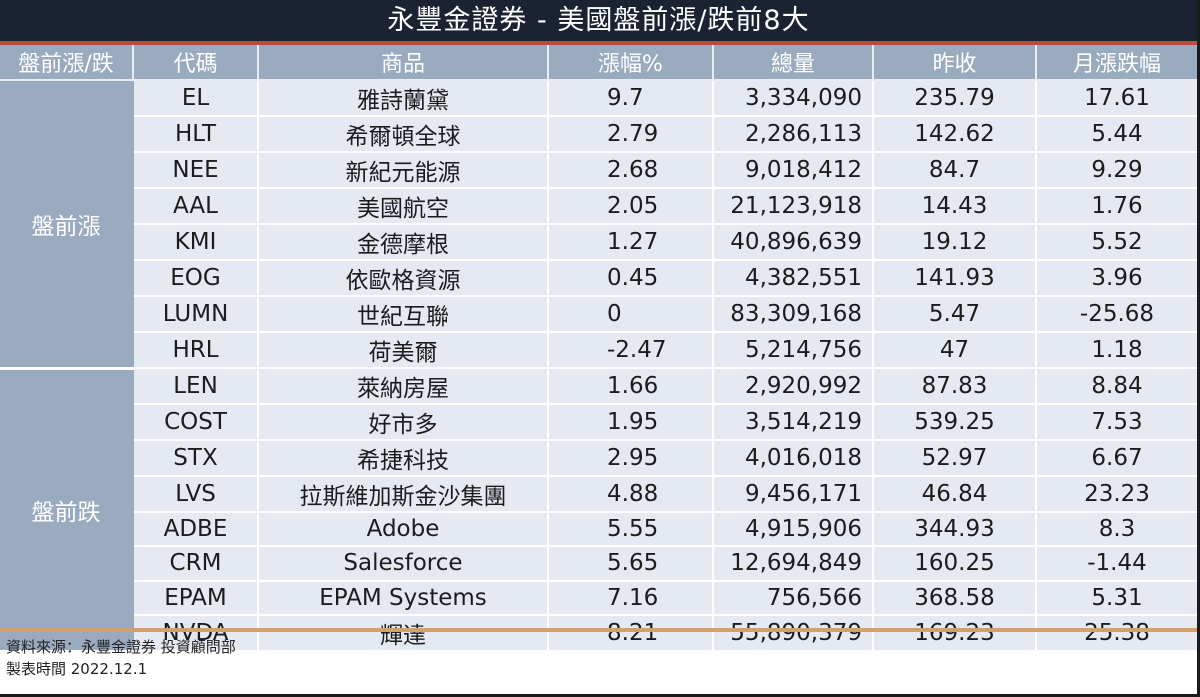  I want to click on cell-code: HRL, so click(196, 350).